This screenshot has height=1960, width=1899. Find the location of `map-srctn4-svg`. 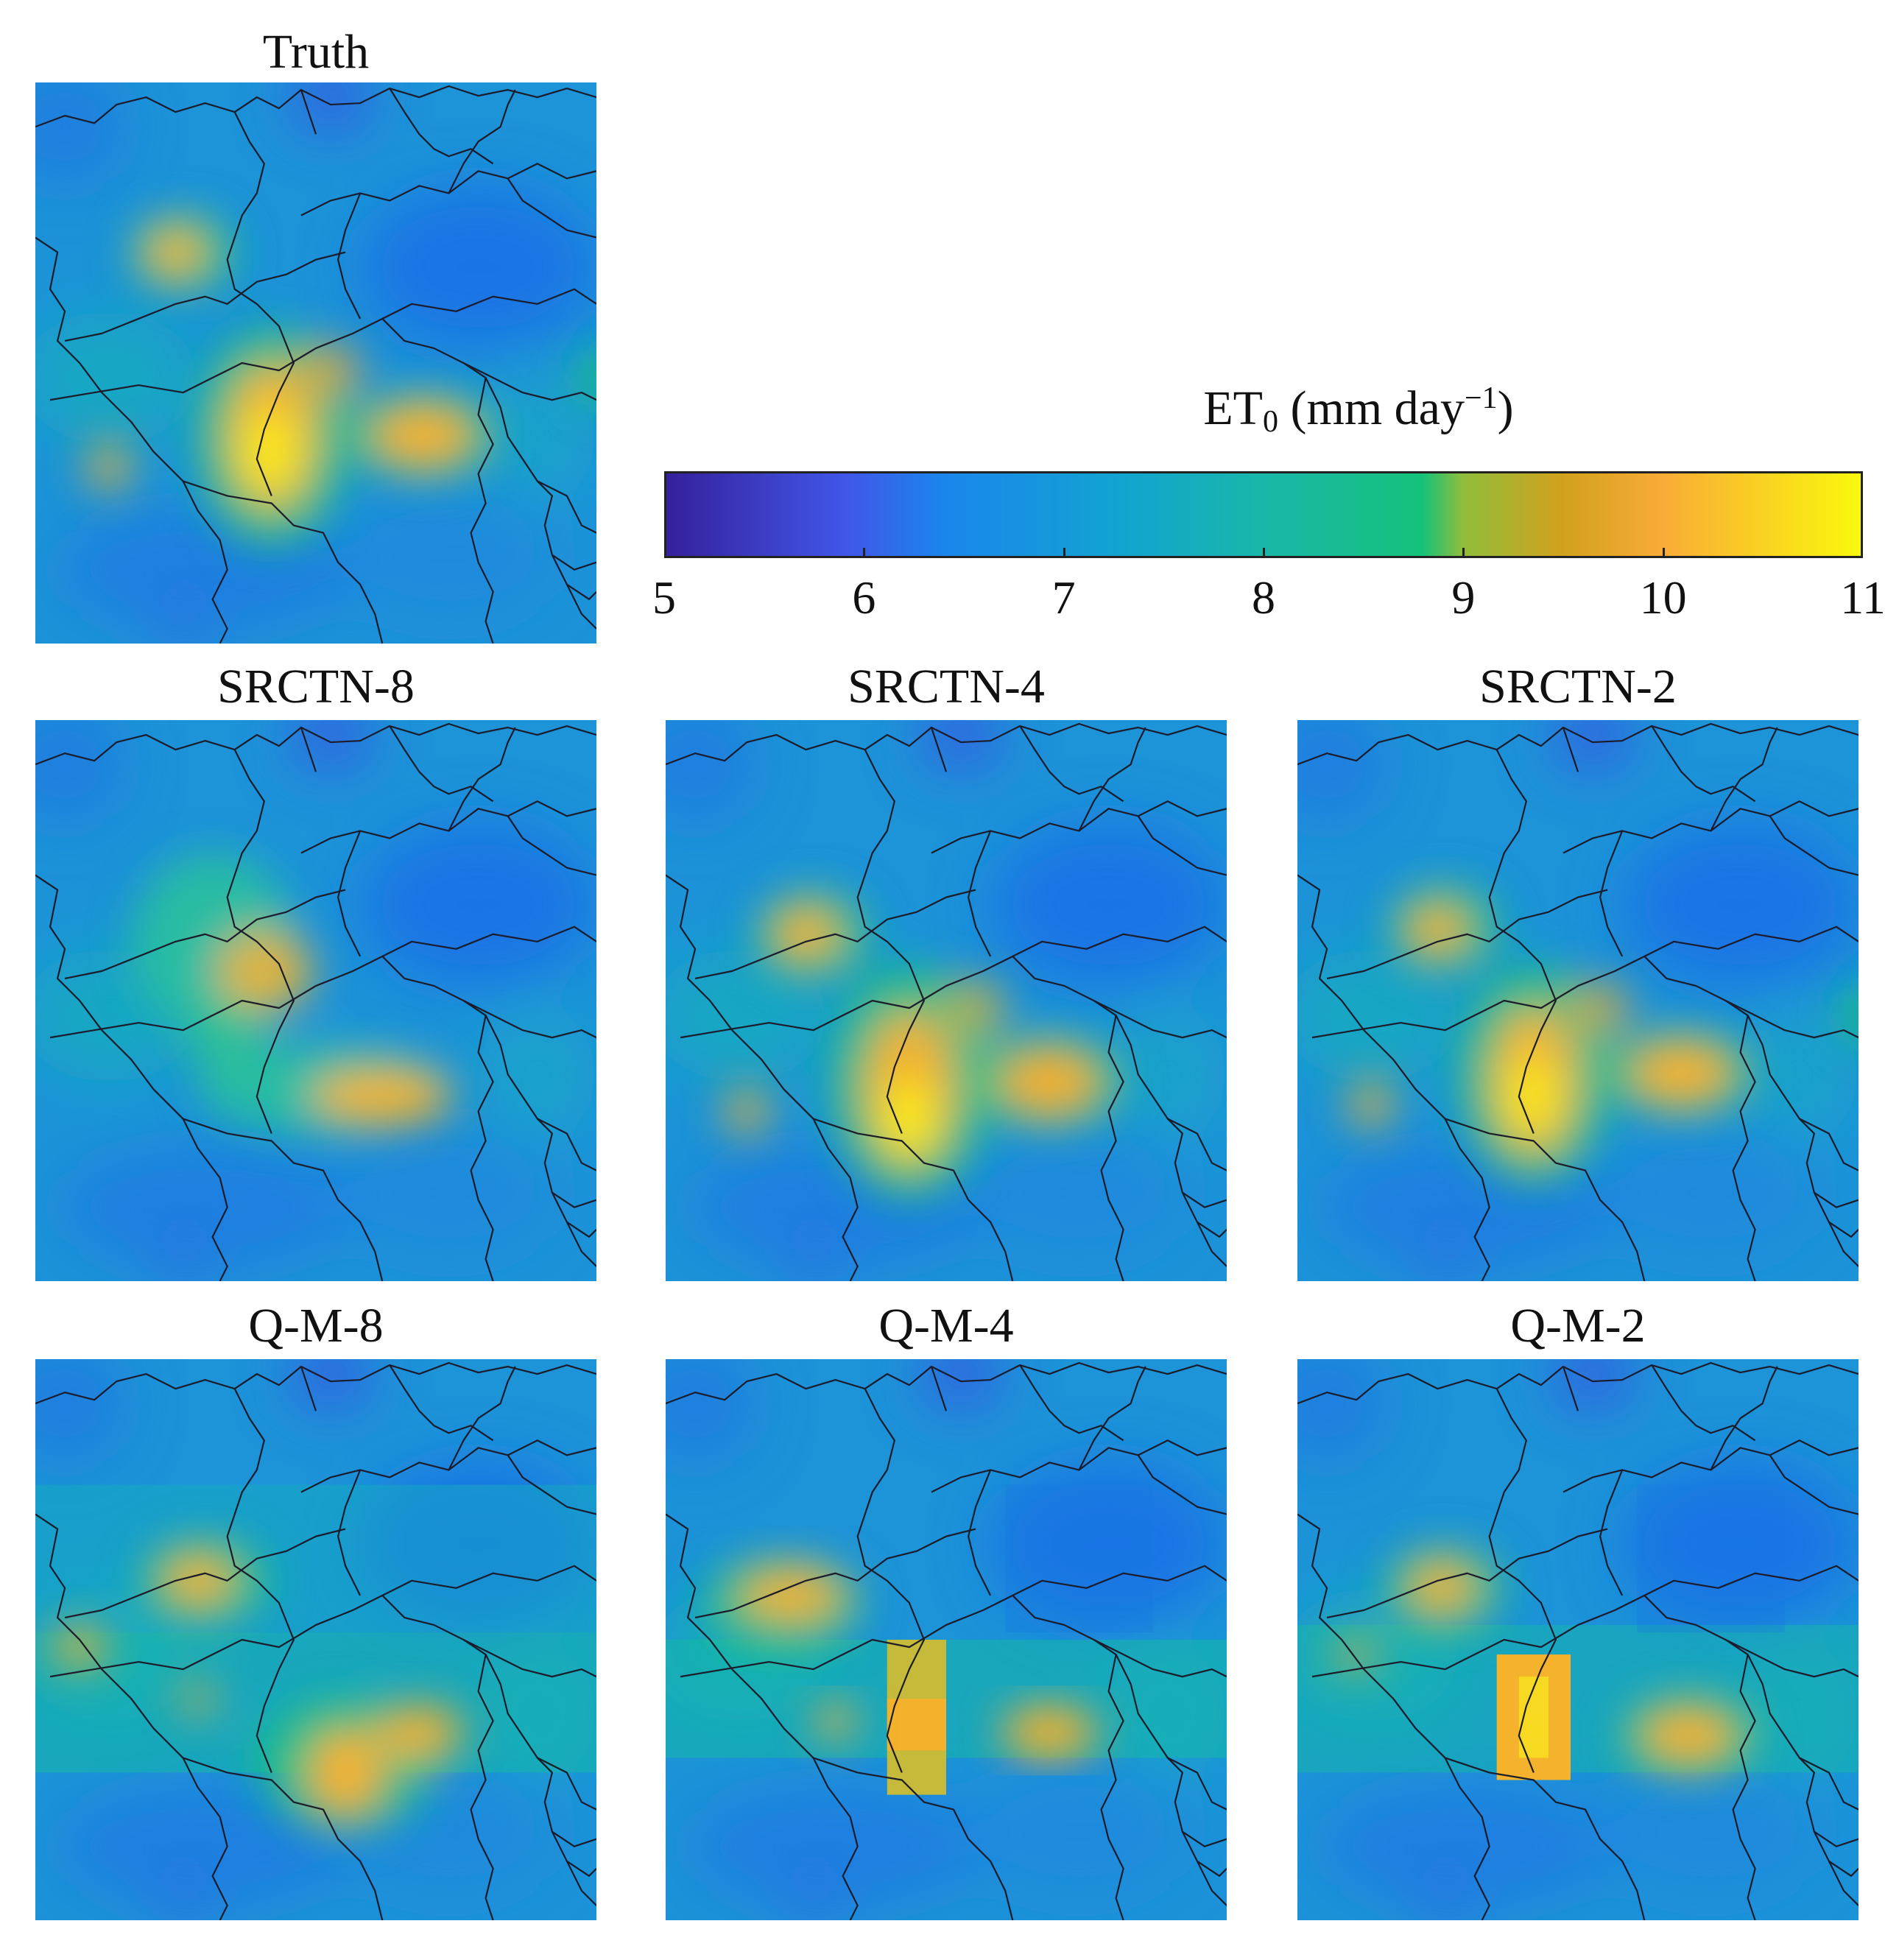

map-srctn4-svg is located at coordinates (947, 1001).